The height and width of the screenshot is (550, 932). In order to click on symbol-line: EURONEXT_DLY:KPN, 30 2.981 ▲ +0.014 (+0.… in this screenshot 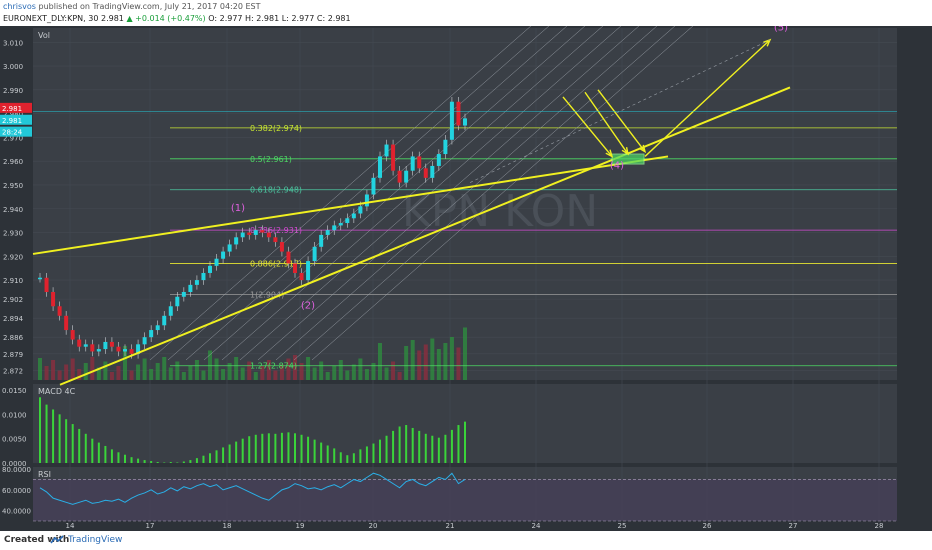, I will do `click(177, 18)`.